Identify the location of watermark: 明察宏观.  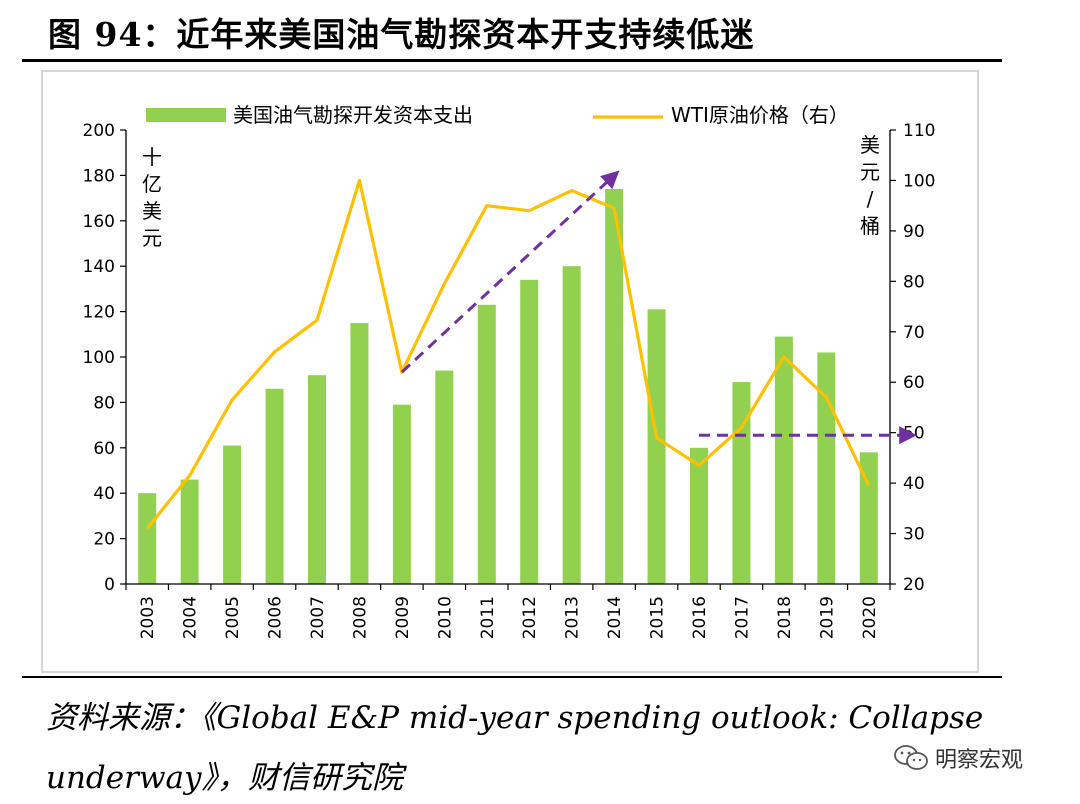
(958, 758).